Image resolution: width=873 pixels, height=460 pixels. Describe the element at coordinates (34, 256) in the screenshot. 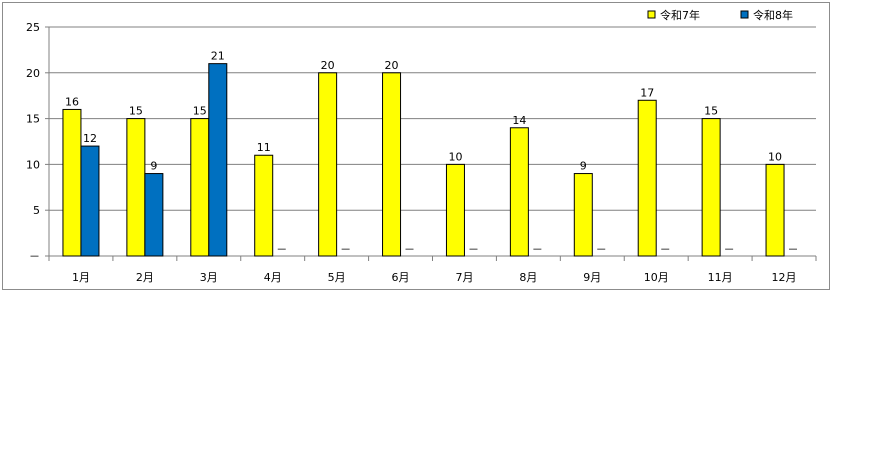

I see `y-tick-label: －` at that location.